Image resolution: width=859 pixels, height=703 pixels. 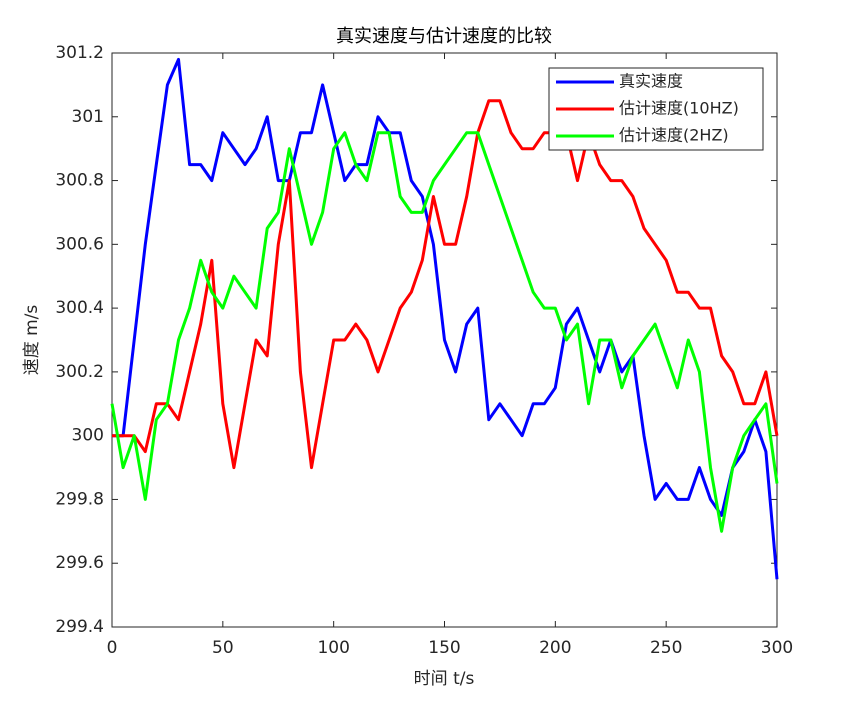 I want to click on y-tick-label: 300.4, so click(x=79, y=308).